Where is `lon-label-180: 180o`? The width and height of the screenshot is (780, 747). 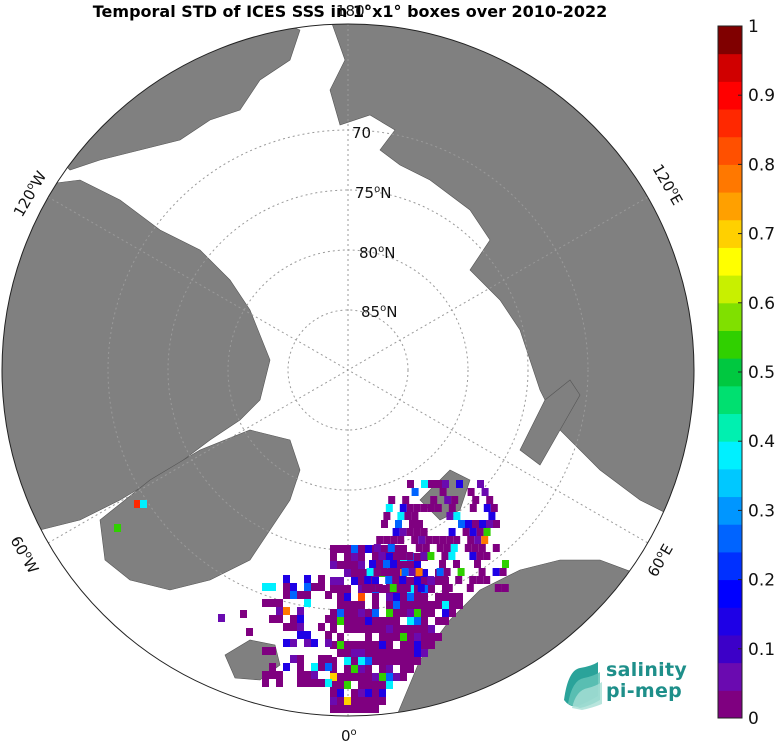 lon-label-180: 180o is located at coordinates (353, 11).